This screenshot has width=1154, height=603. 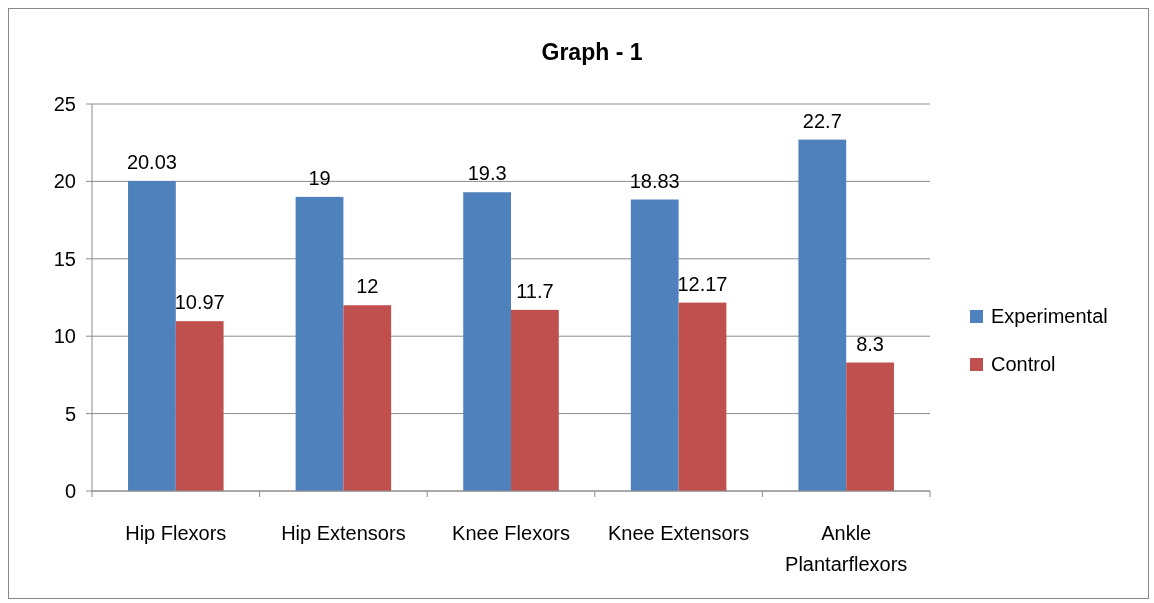 What do you see at coordinates (176, 533) in the screenshot?
I see `x-tick-label: Hip Flexors` at bounding box center [176, 533].